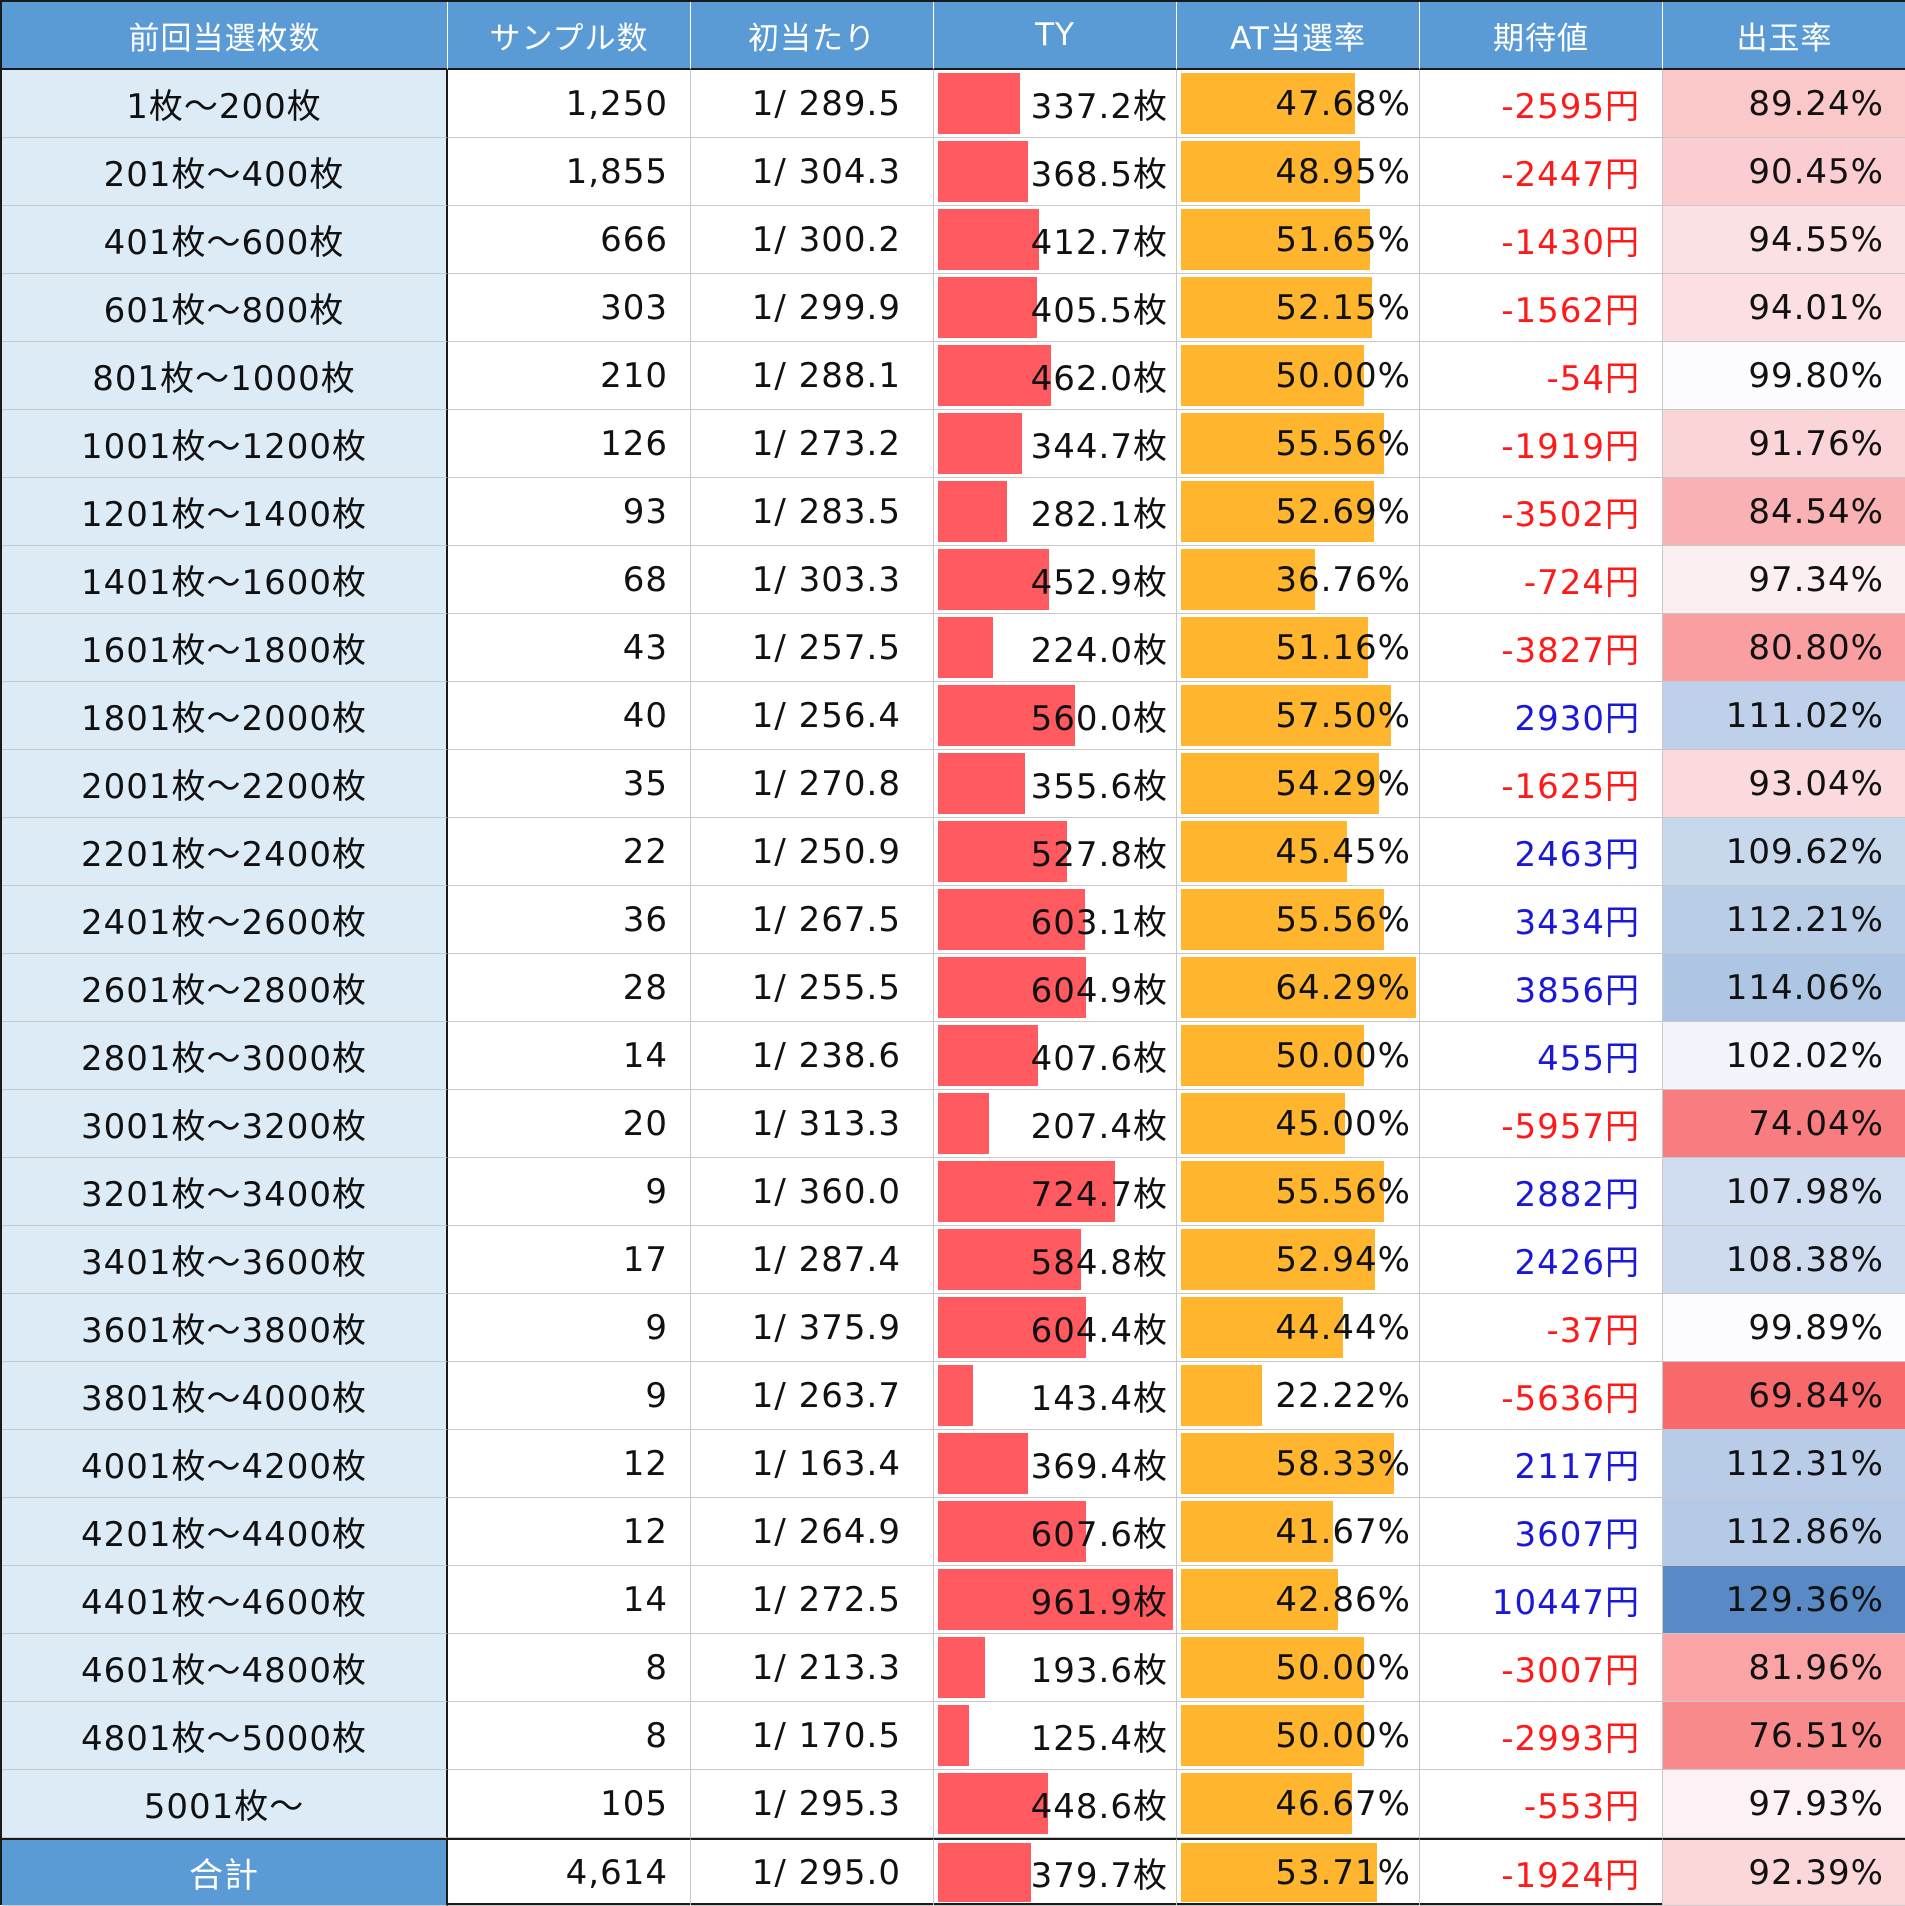 This screenshot has width=1905, height=1906. I want to click on row-label: 4801枚〜5000枚, so click(225, 1736).